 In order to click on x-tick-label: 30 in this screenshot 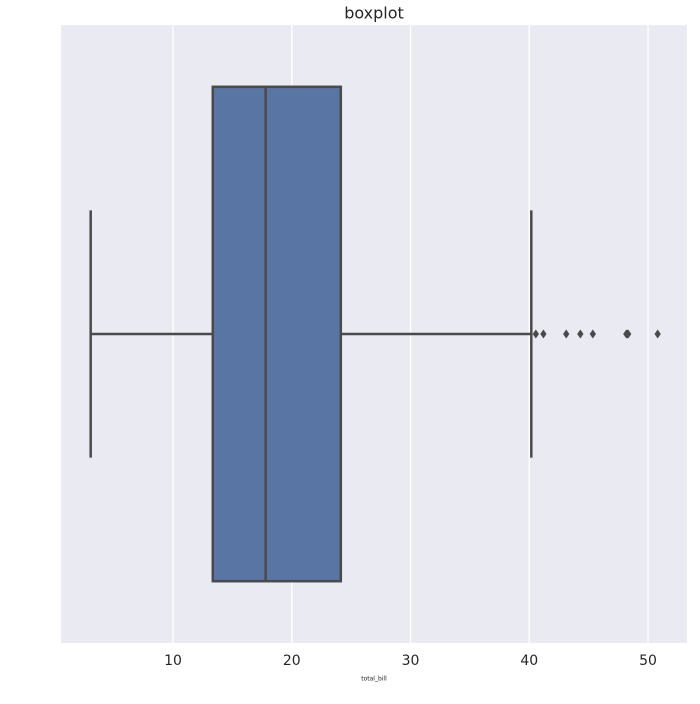, I will do `click(411, 661)`.